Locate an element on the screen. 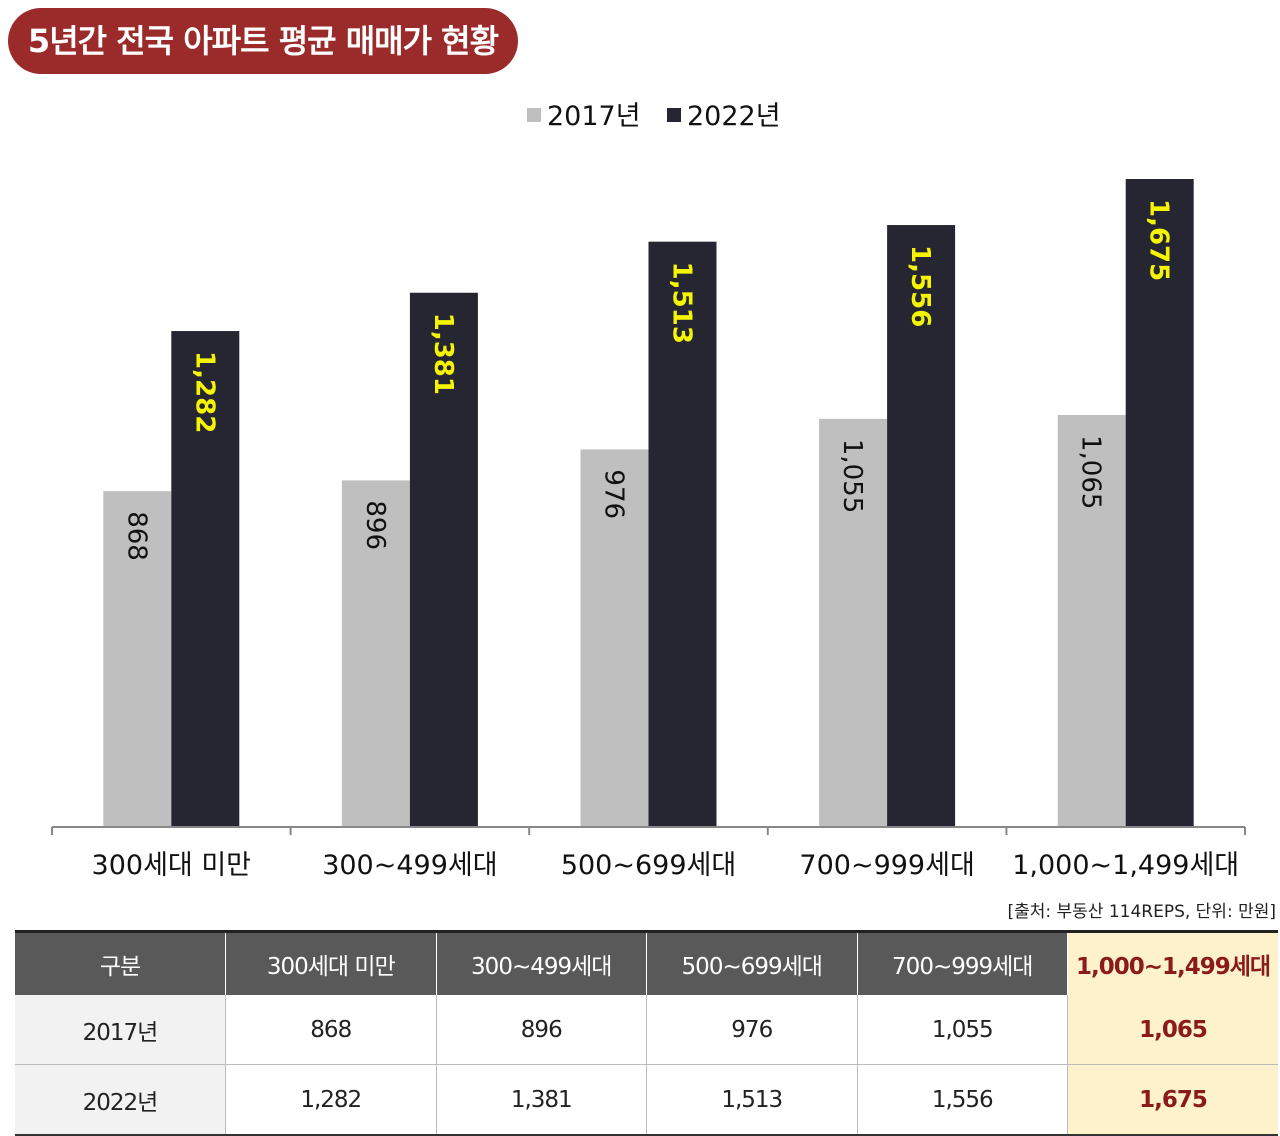  x-tick-label: 300~499세대 is located at coordinates (409, 865).